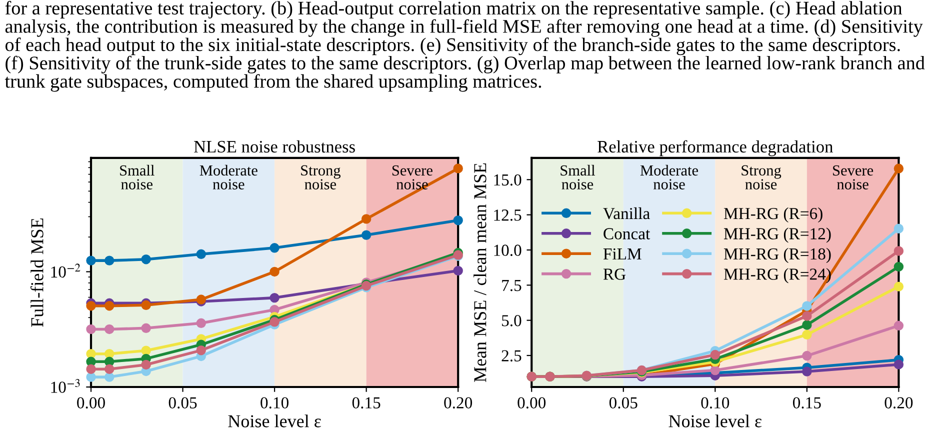  Describe the element at coordinates (508, 250) in the screenshot. I see `y-tick-label: 10.0` at that location.